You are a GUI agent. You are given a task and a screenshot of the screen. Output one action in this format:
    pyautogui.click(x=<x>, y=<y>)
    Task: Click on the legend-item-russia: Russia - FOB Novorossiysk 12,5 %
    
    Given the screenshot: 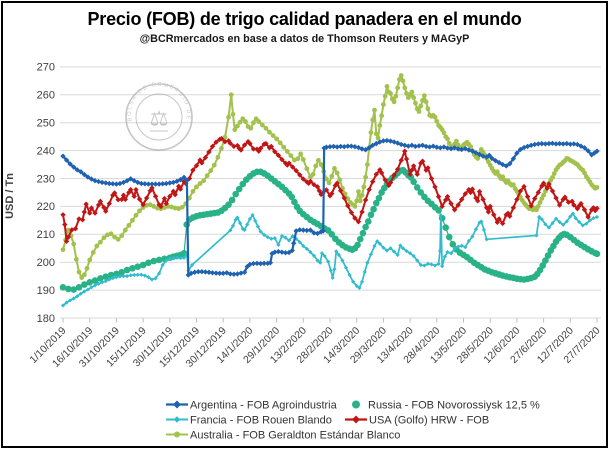 What is the action you would take?
    pyautogui.click(x=446, y=406)
    